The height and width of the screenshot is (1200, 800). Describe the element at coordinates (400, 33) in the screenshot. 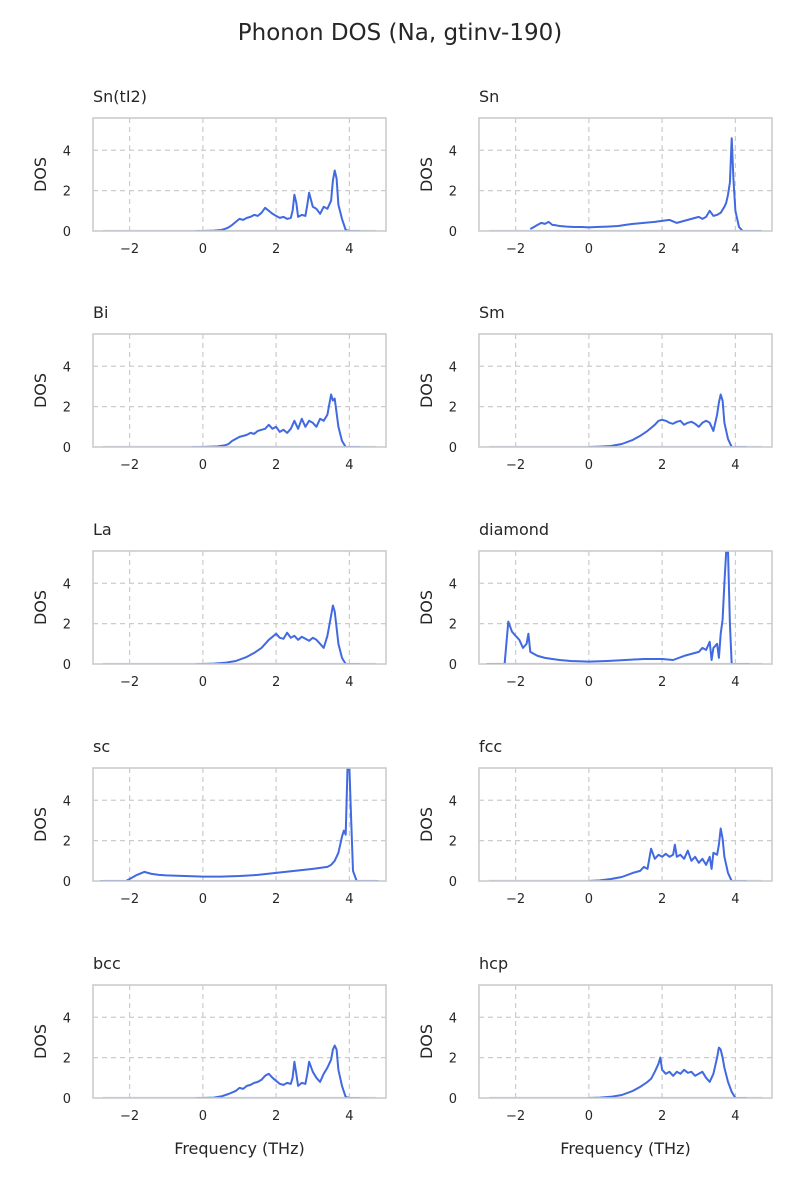

I see `page-title: Phonon DOS (Na, gtinv-190)` at that location.